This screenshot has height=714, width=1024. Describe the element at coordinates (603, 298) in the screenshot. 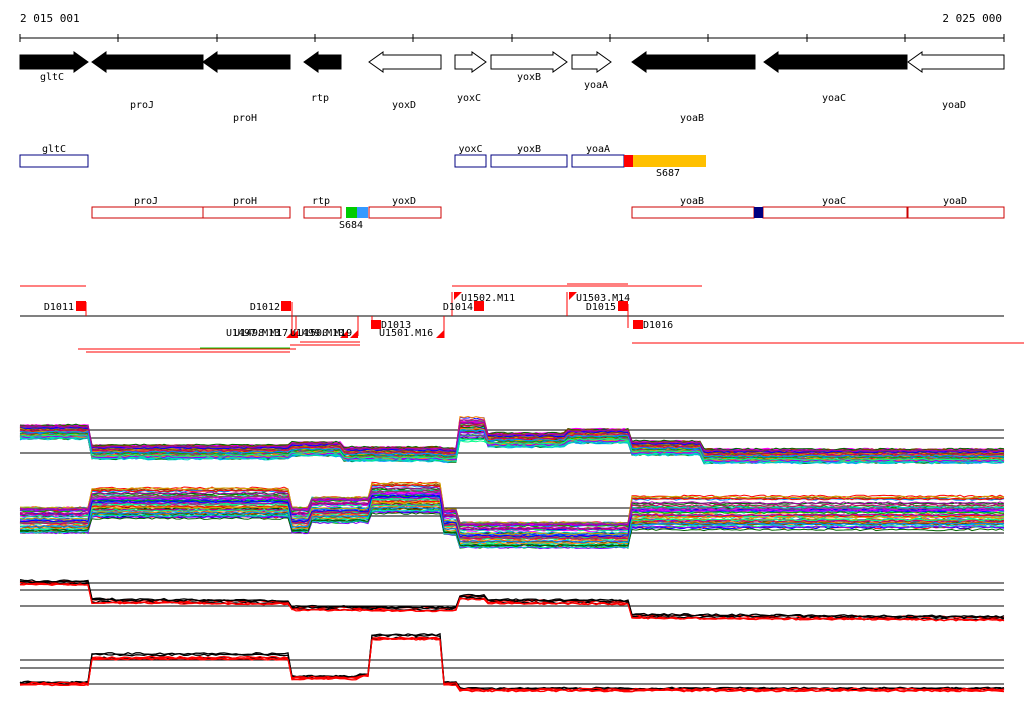

I see `breakpoint-label: U1503.M14` at that location.